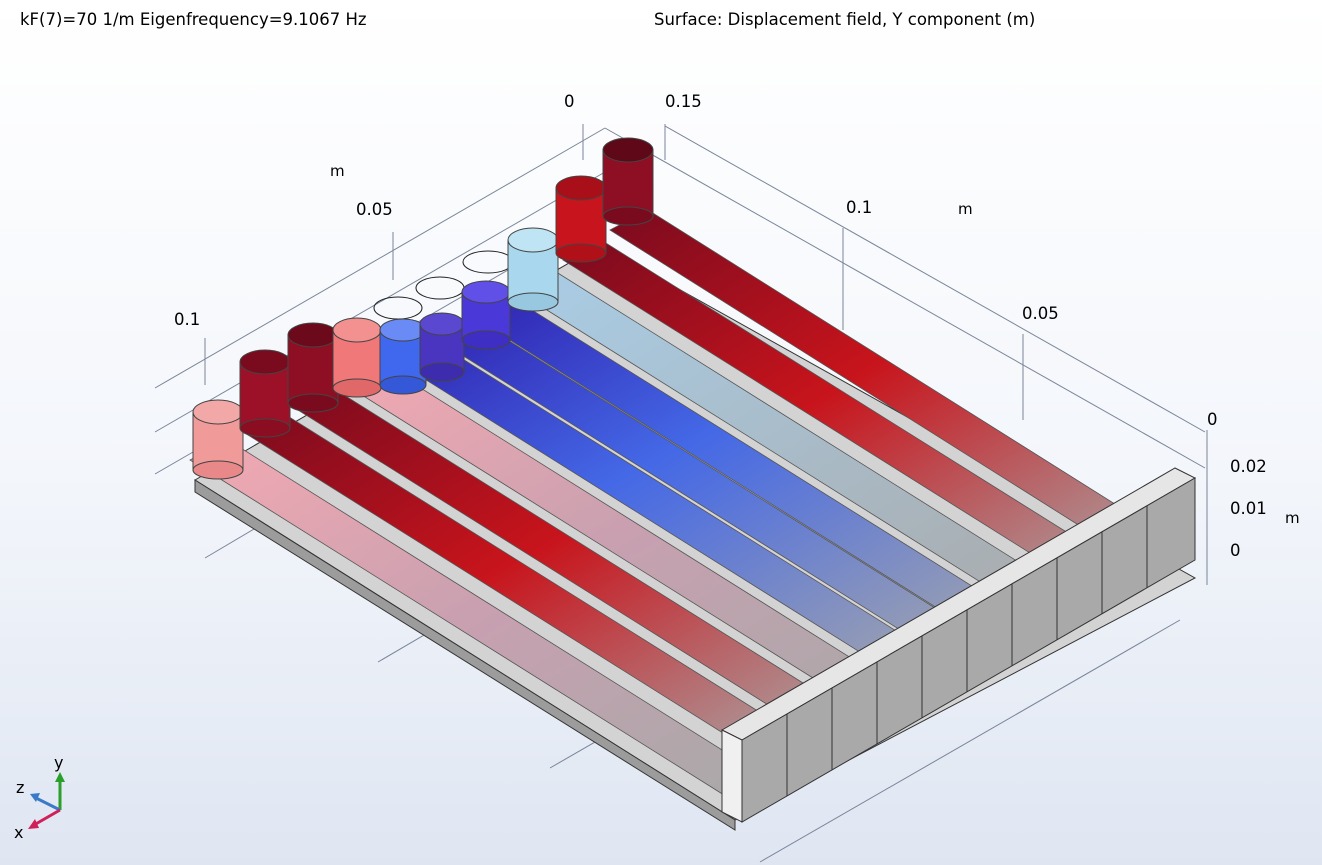 The height and width of the screenshot is (865, 1322). Describe the element at coordinates (187, 319) in the screenshot. I see `back-axis-tick-2: 0.1` at that location.